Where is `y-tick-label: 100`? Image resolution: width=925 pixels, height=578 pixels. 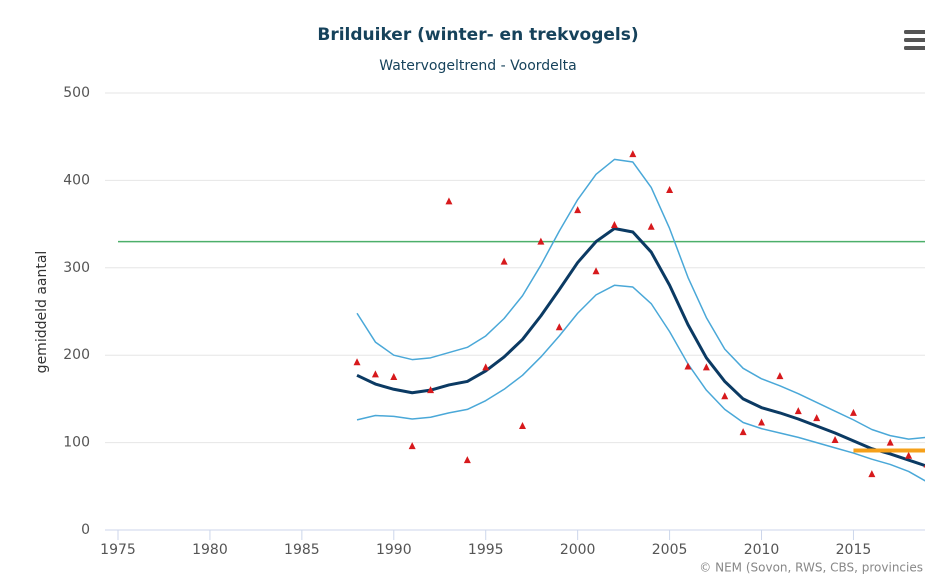
y-tick-label: 100 is located at coordinates (76, 443).